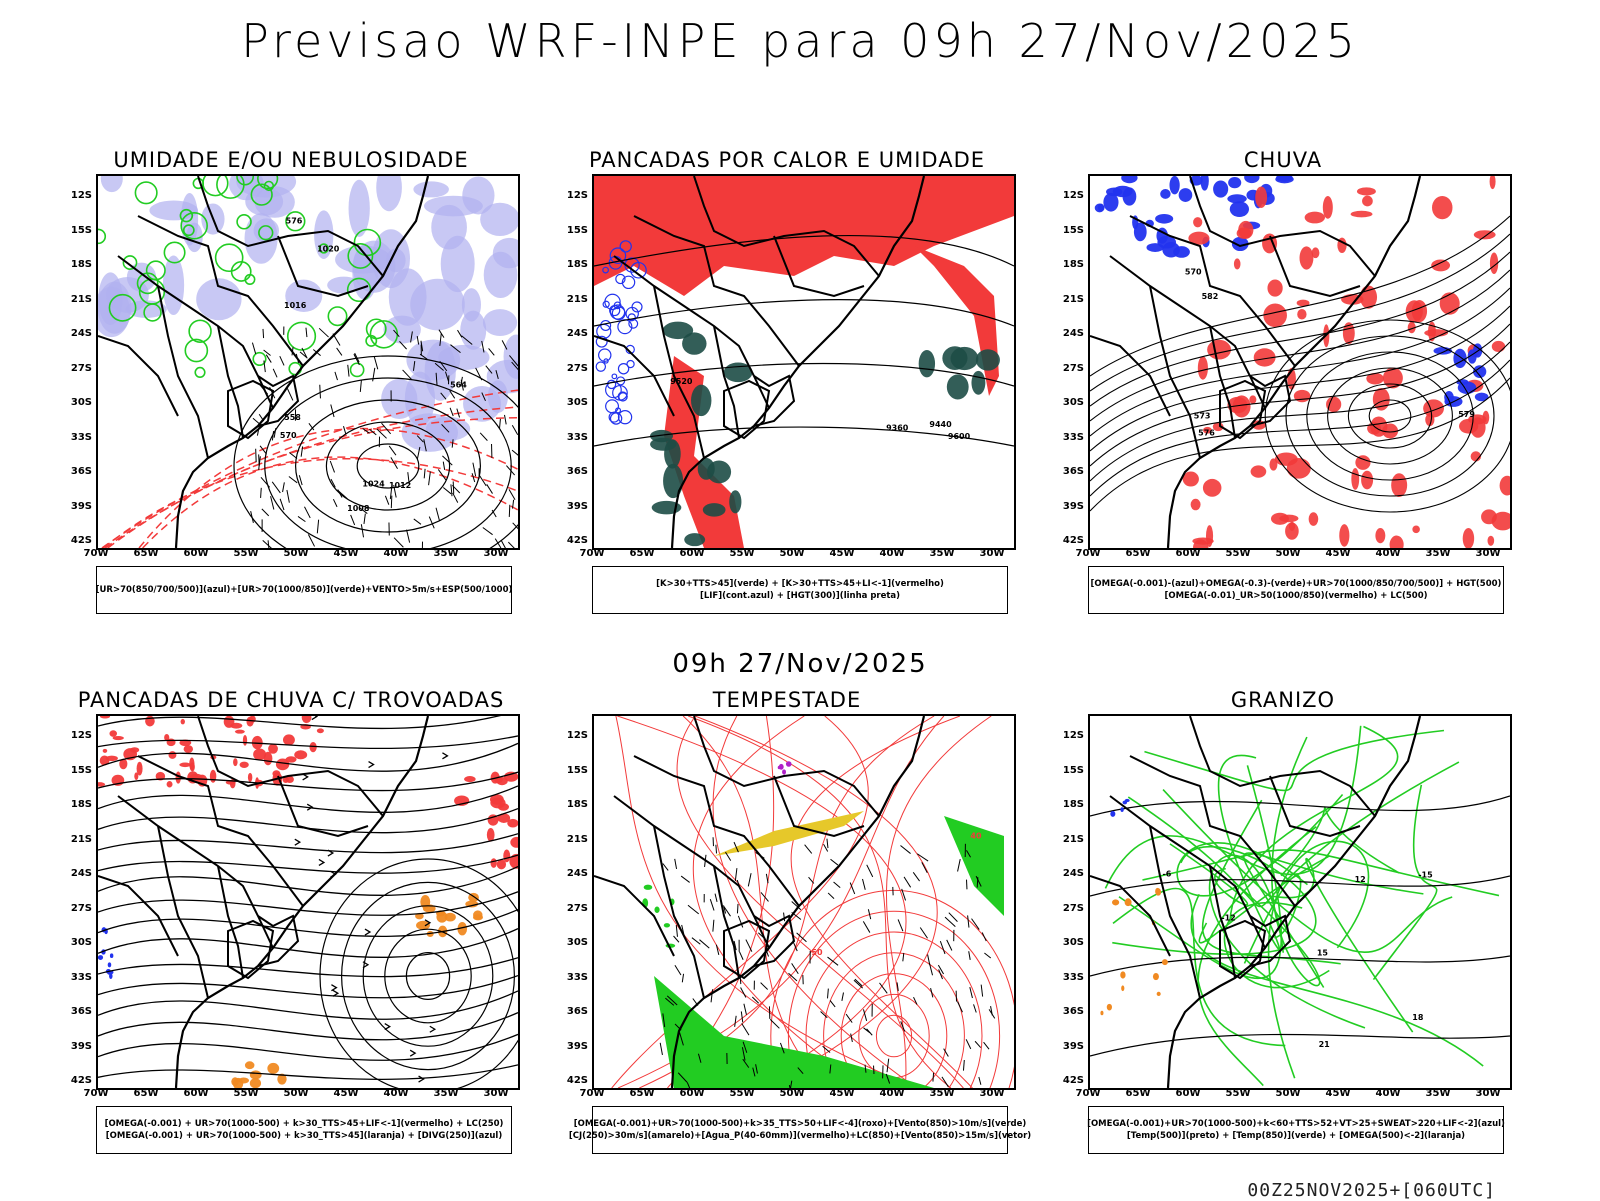 This screenshot has height=1201, width=1600. What do you see at coordinates (577, 368) in the screenshot?
I see `latitude-tick-label: 27S` at bounding box center [577, 368].